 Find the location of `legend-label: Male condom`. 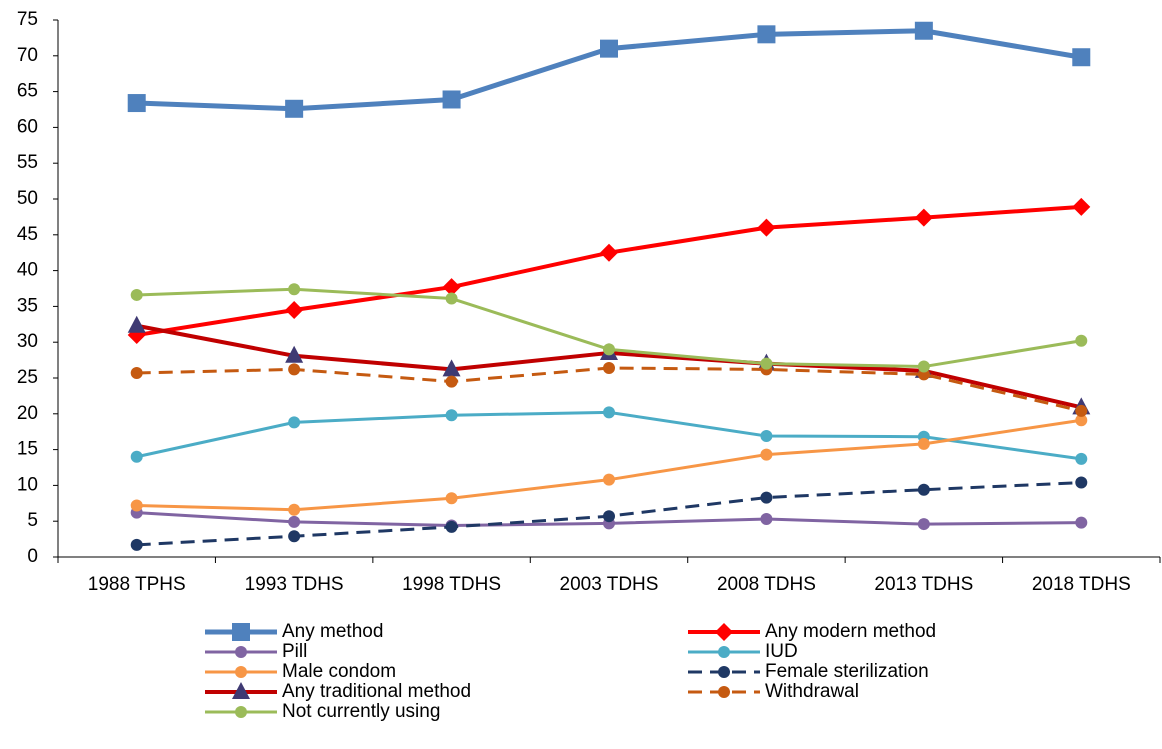

legend-label: Male condom is located at coordinates (339, 671).